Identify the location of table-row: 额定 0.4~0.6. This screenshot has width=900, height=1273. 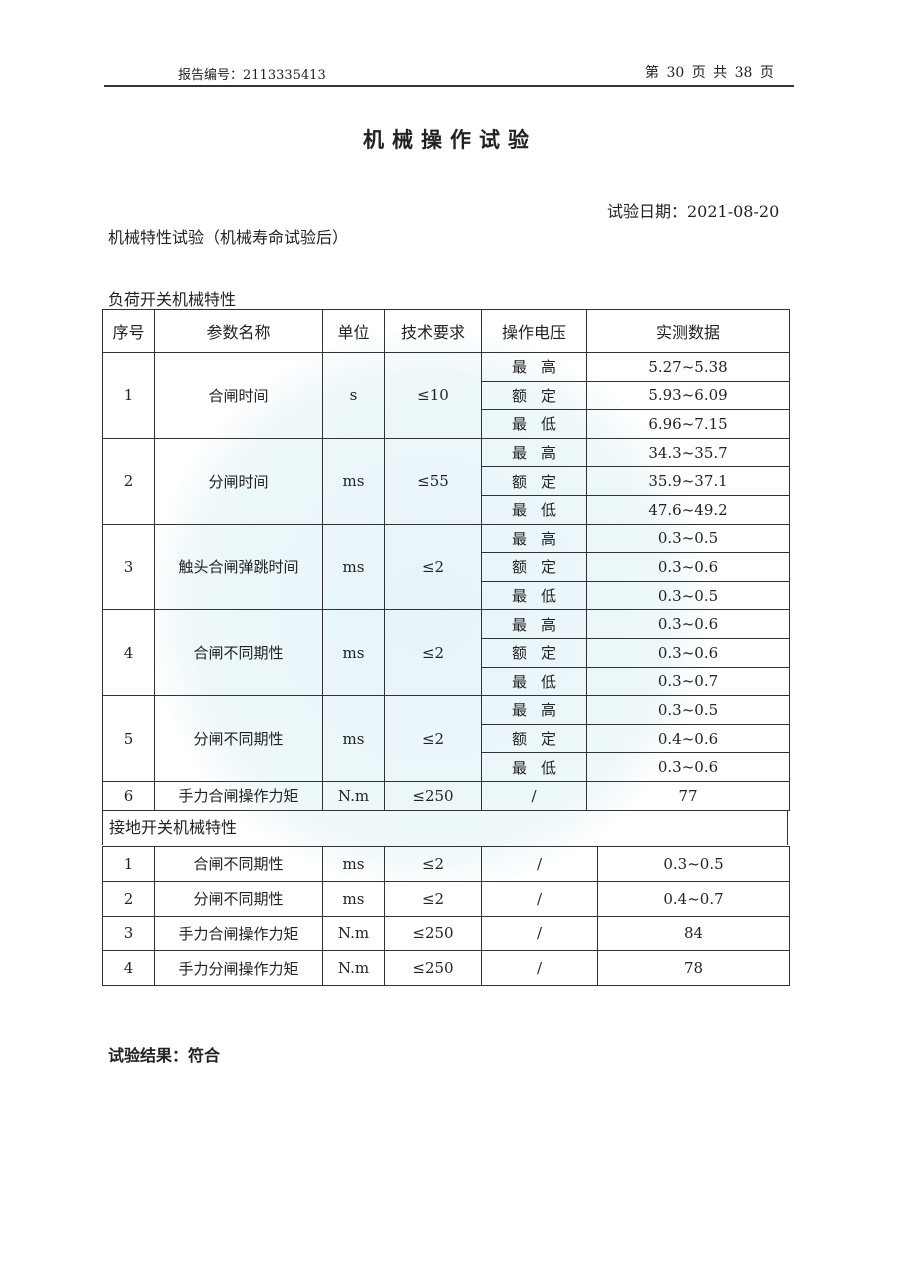
(446, 738).